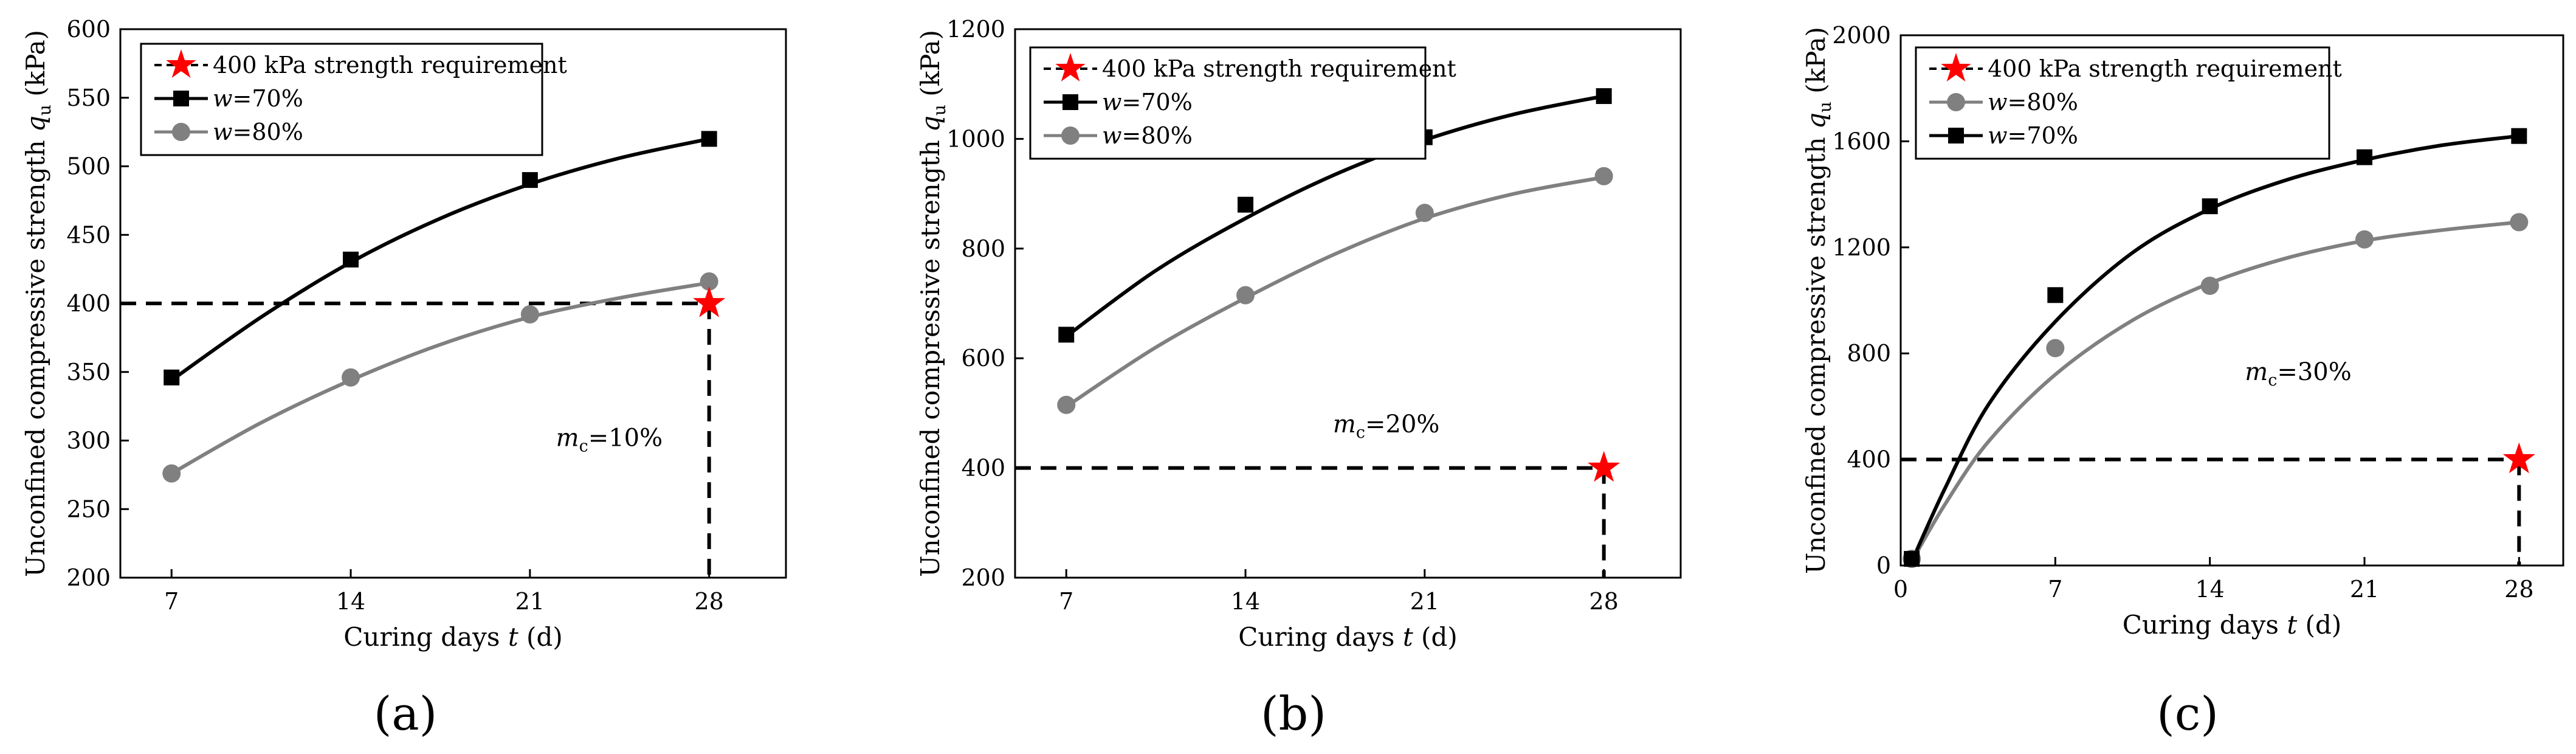 The width and height of the screenshot is (2576, 754). Describe the element at coordinates (1883, 565) in the screenshot. I see `y-tick-label: 0` at that location.